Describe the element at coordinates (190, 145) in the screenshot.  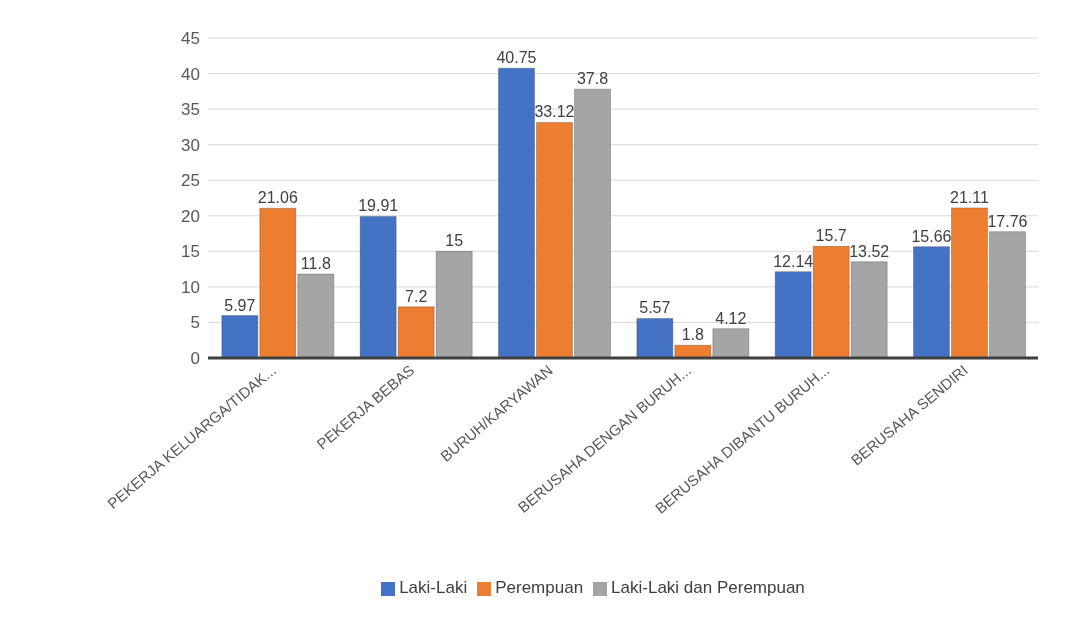
I see `y-tick-label: 30` at that location.